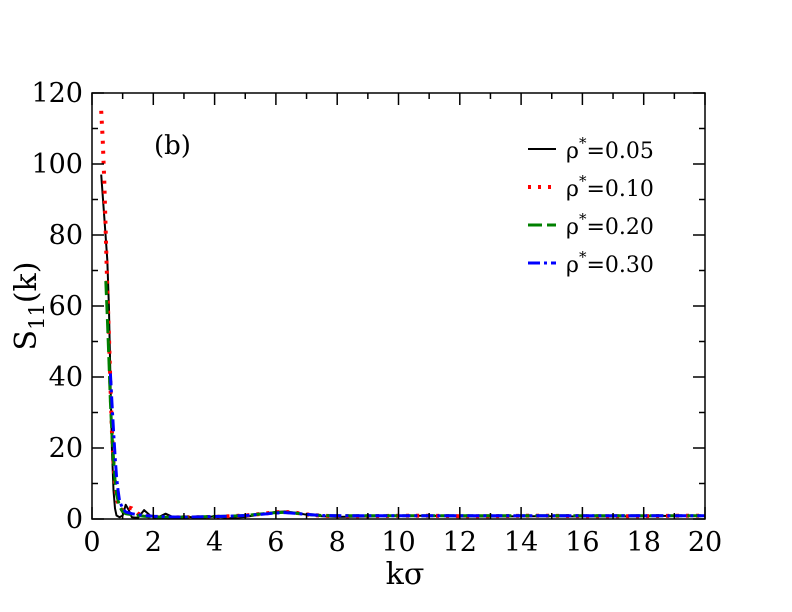 This screenshot has height=612, width=792. I want to click on legend-label-1: ρ*=0.05, so click(610, 149).